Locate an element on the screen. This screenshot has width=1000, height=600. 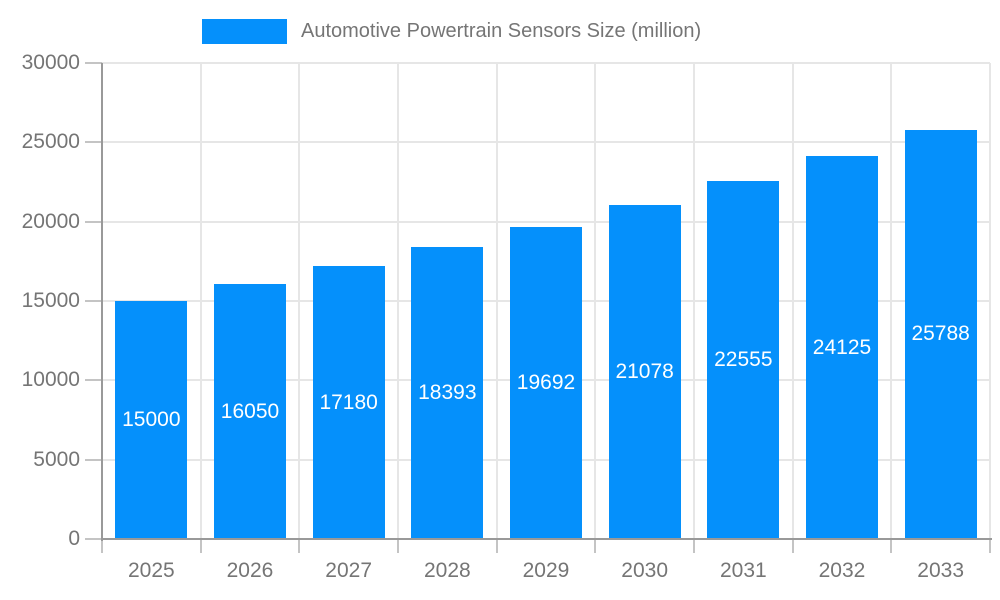
bar-value-label: 17180 is located at coordinates (348, 402).